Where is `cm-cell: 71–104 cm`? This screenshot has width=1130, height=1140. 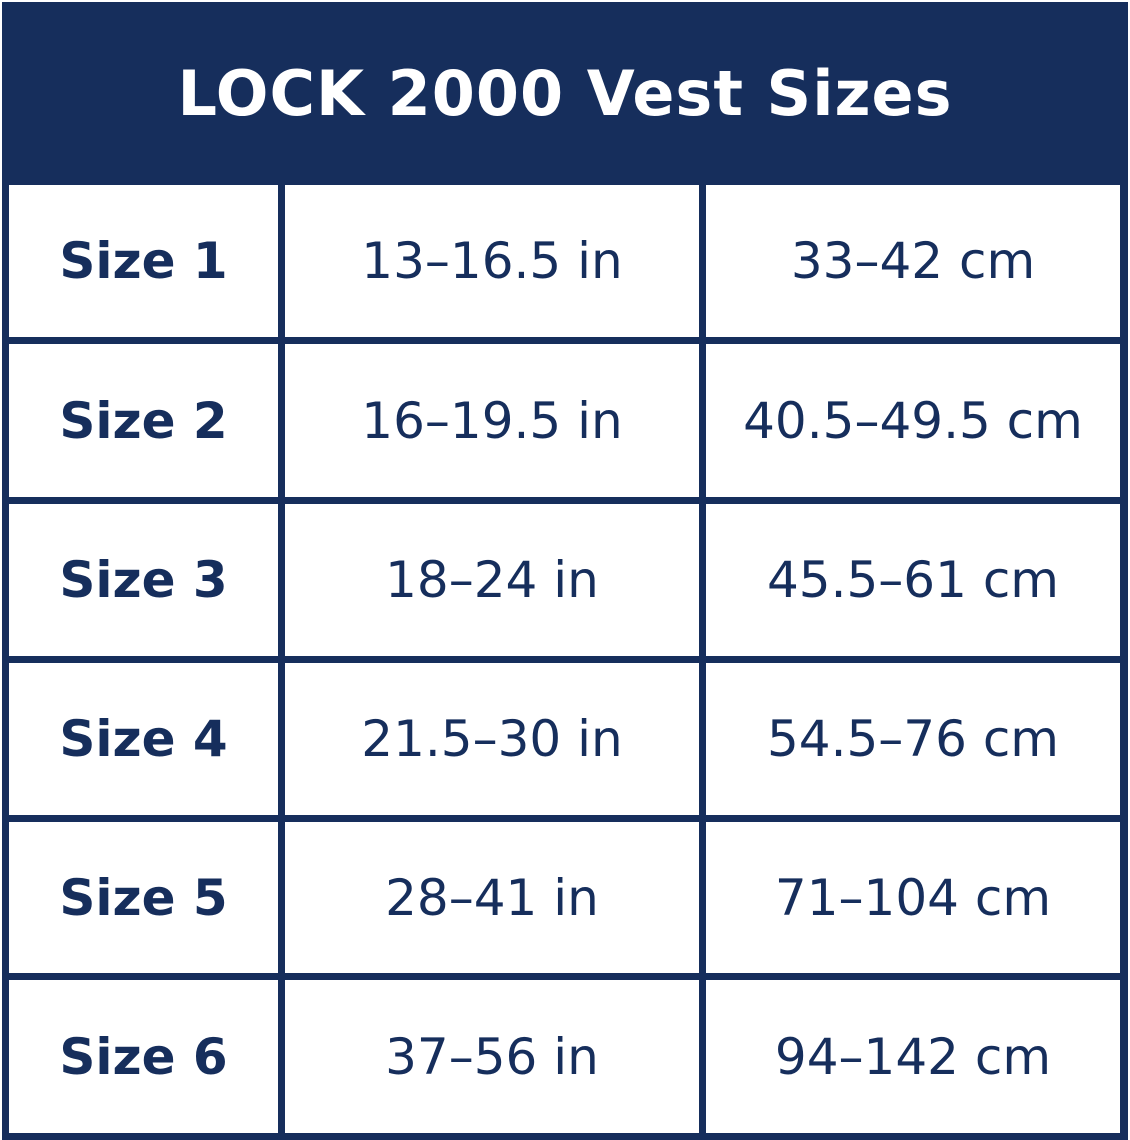
cm-cell: 71–104 cm is located at coordinates (913, 897).